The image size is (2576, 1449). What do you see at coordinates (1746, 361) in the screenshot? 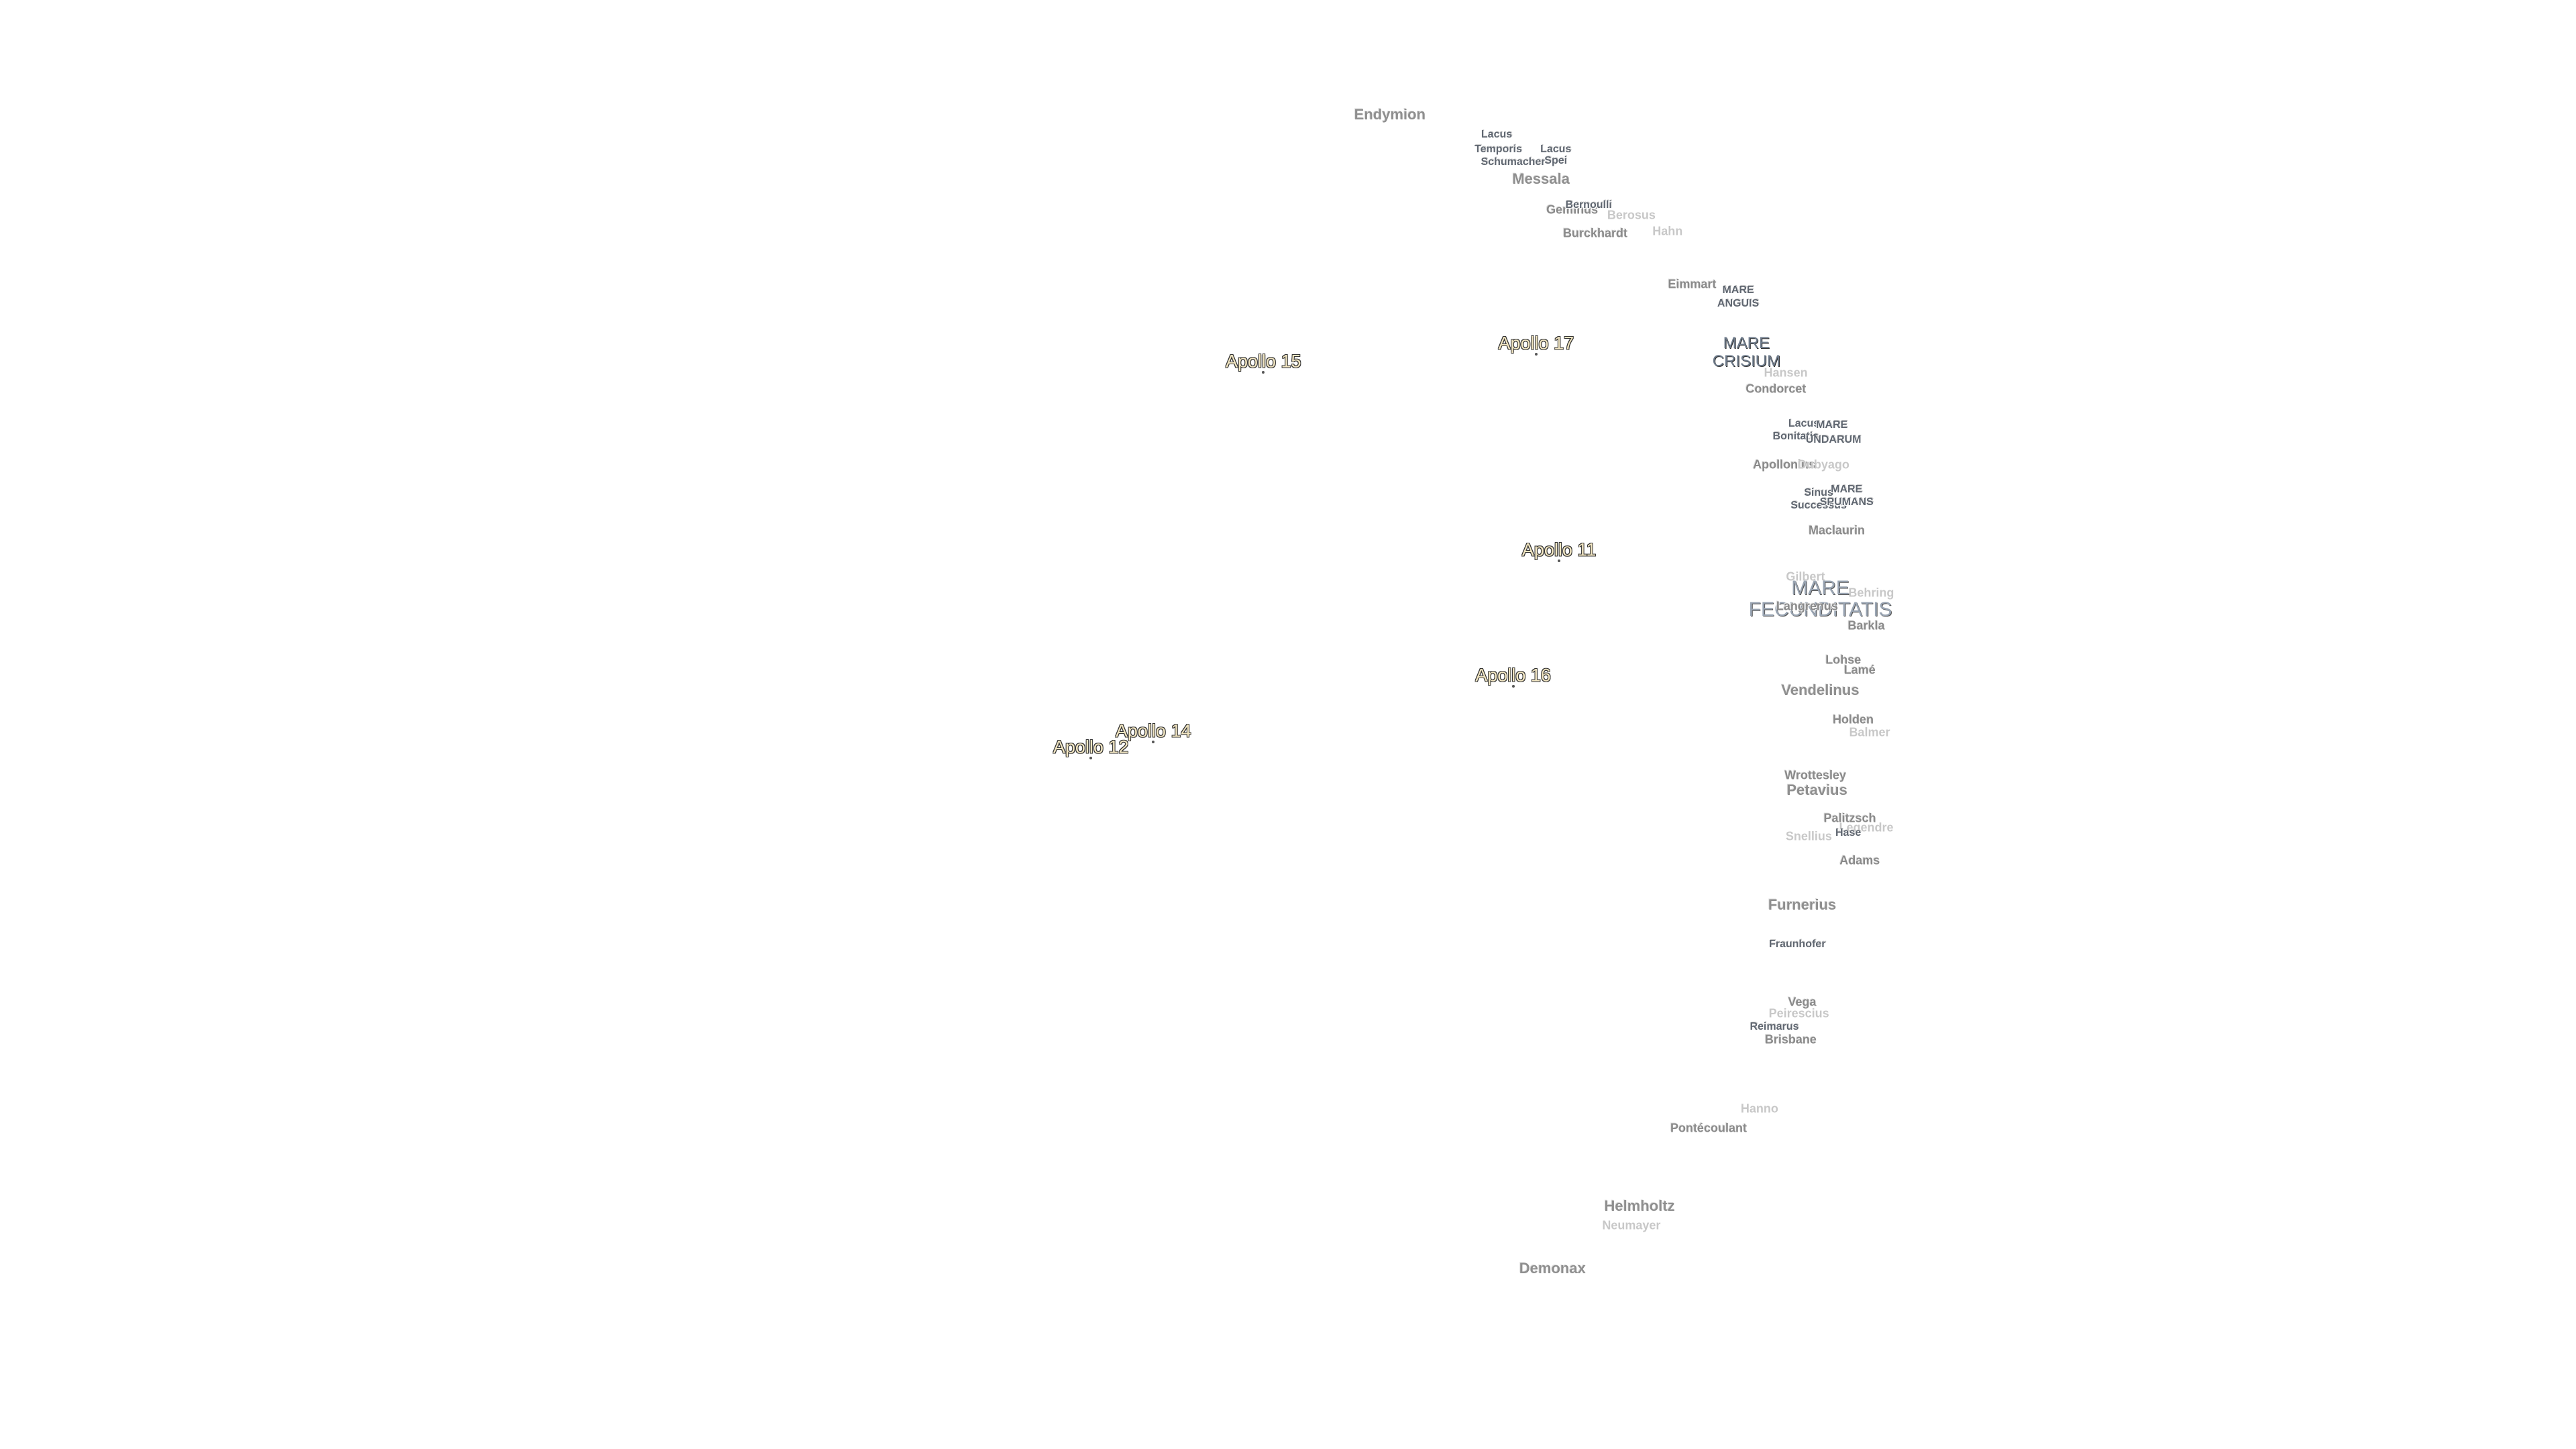
I see `feature-label: CRISIUM` at bounding box center [1746, 361].